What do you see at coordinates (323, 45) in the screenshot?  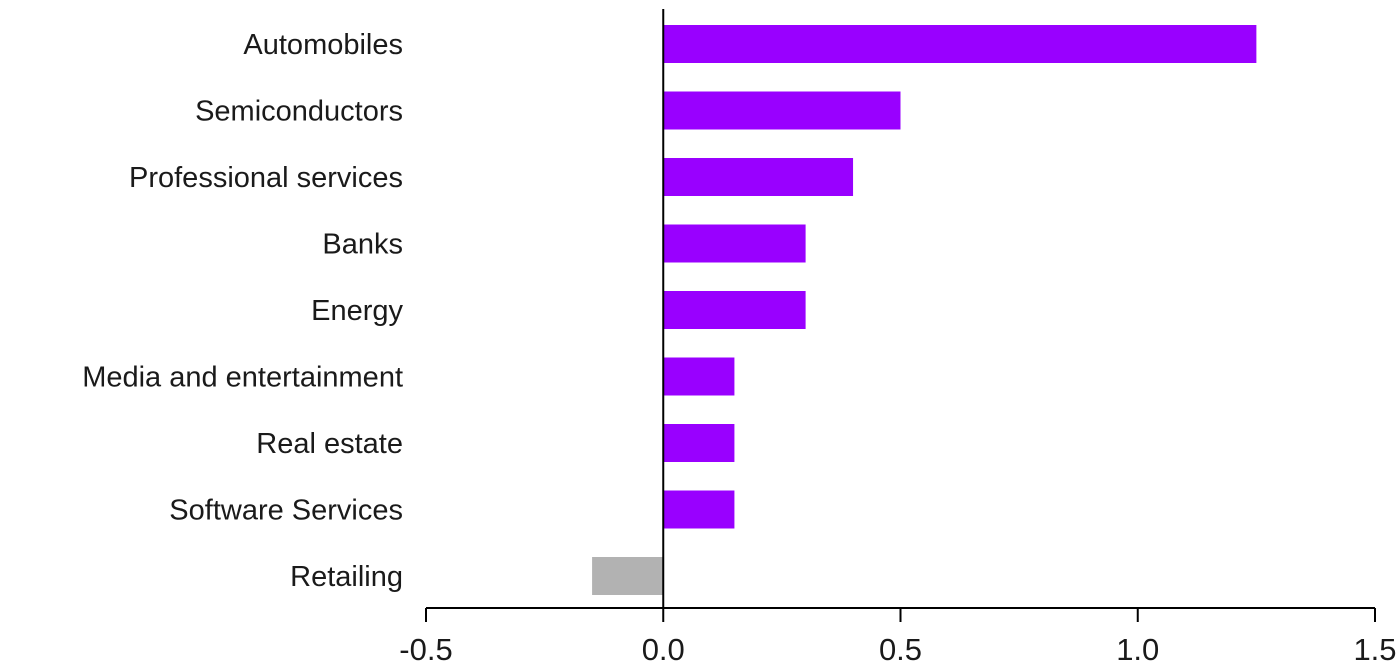 I see `category-label-automobiles: Automobiles` at bounding box center [323, 45].